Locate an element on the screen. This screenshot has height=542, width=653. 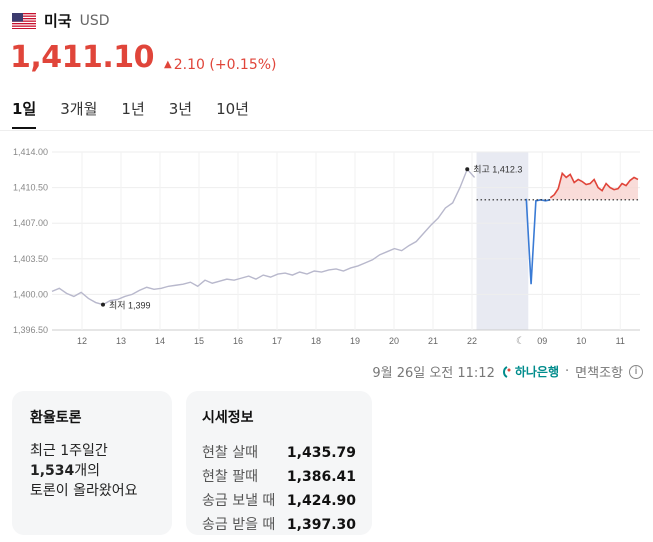
x-tick-label: 15 is located at coordinates (199, 341).